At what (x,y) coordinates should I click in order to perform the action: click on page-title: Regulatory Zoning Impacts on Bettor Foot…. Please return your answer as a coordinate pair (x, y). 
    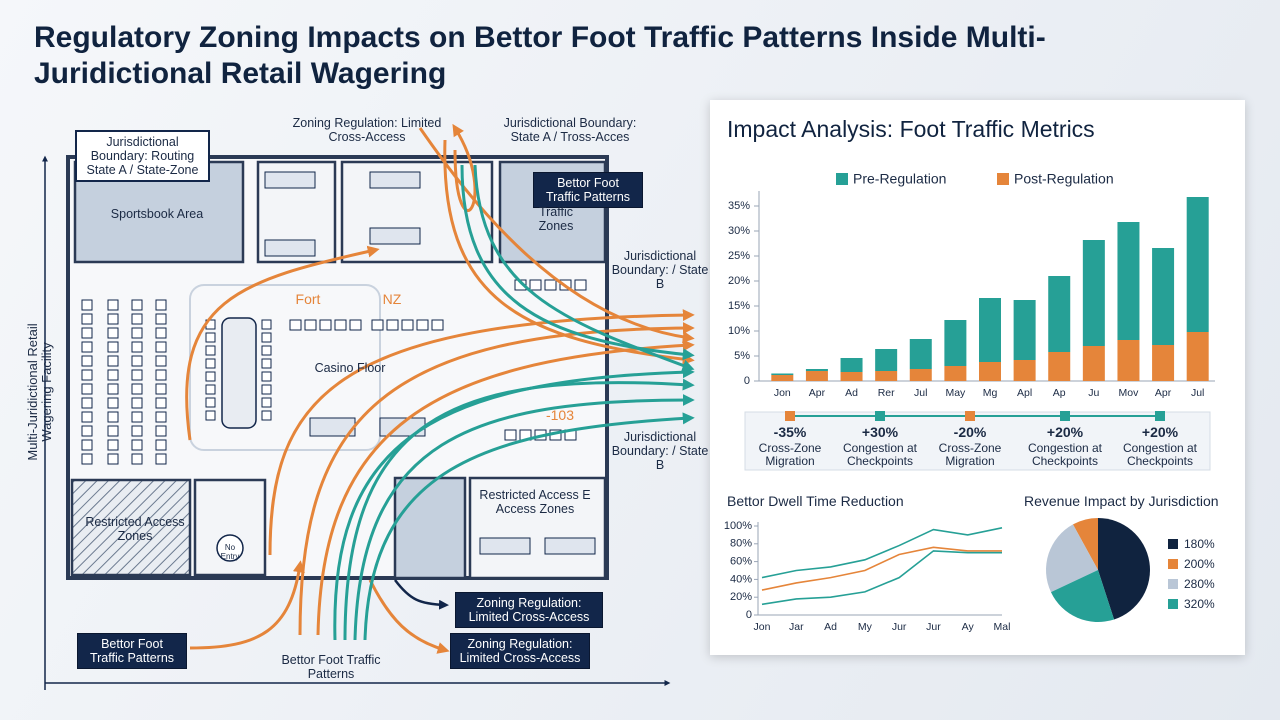
    Looking at the image, I should click on (540, 55).